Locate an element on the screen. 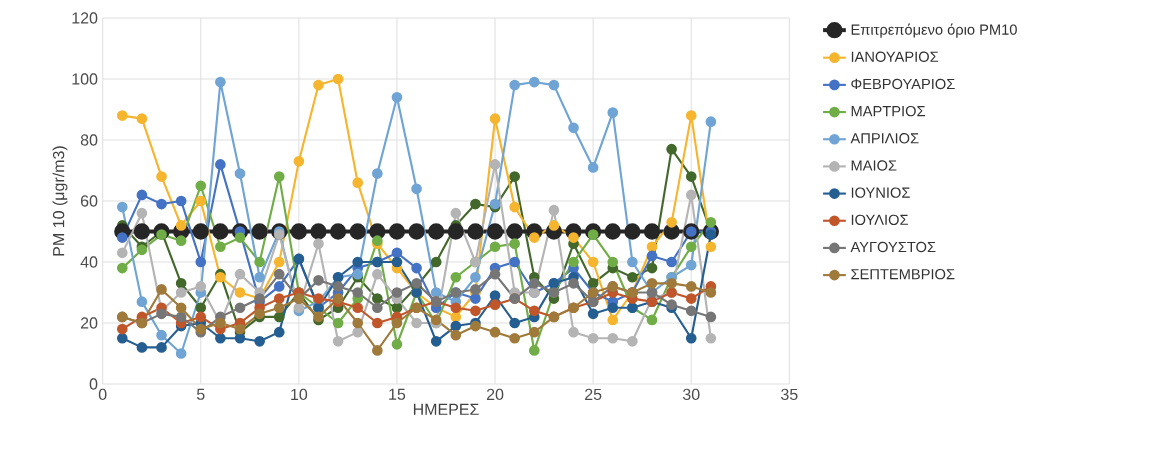 The height and width of the screenshot is (468, 1156). y-tick-label: 80 is located at coordinates (89, 140).